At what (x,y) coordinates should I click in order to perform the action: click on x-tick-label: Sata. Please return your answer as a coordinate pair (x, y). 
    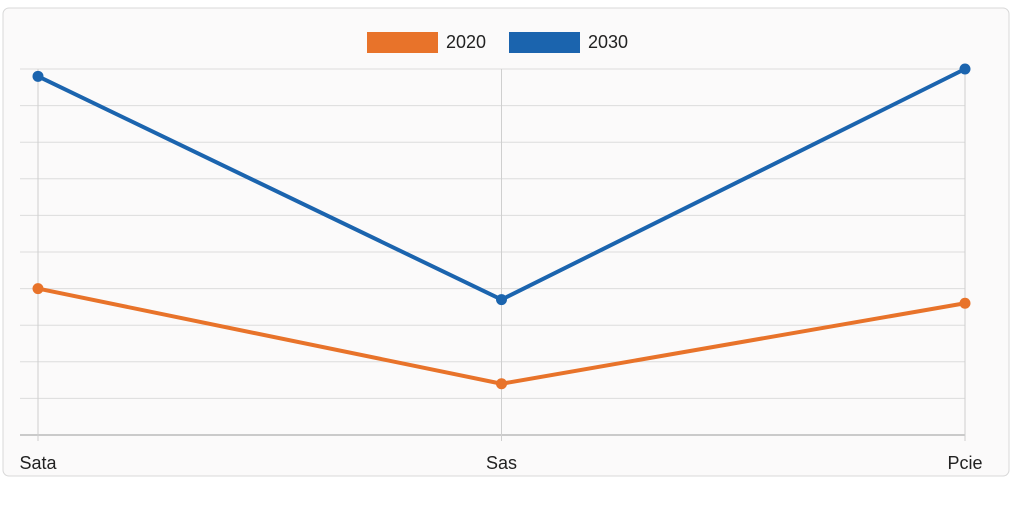
    Looking at the image, I should click on (38, 463).